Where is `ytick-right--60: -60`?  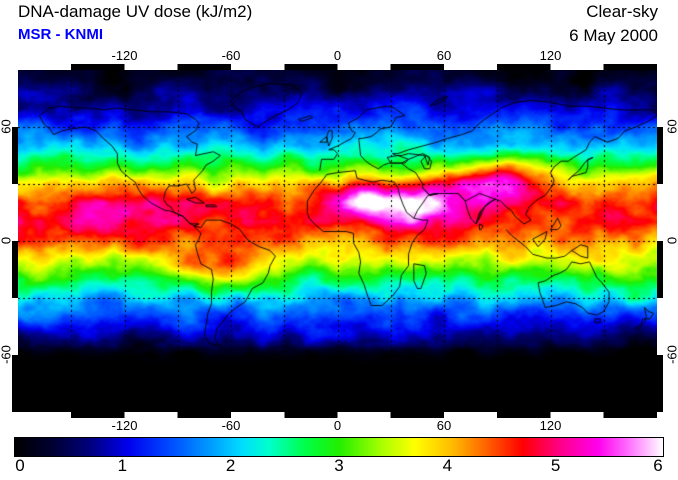 ytick-right--60: -60 is located at coordinates (671, 354).